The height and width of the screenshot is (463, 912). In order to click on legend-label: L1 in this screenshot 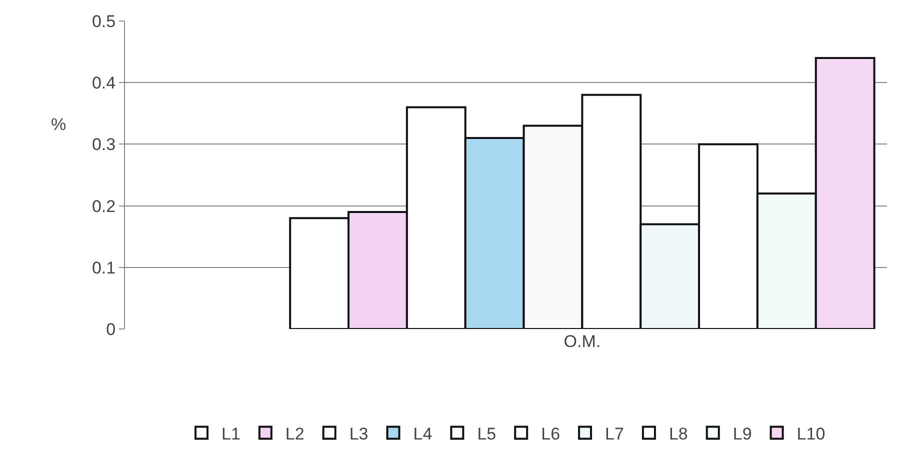, I will do `click(231, 434)`.